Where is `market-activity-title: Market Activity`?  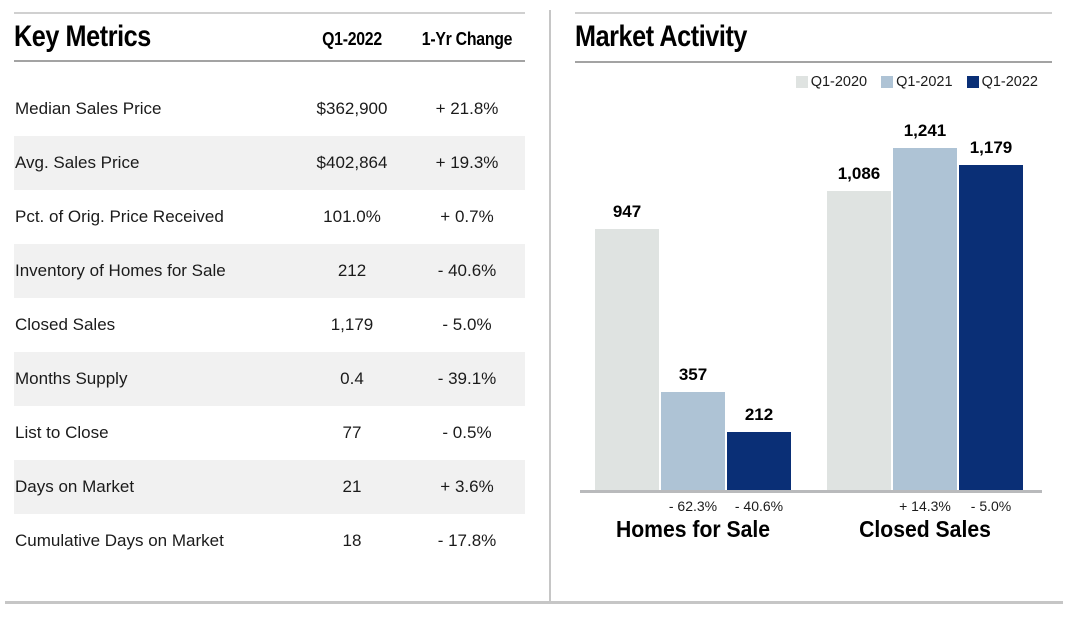
market-activity-title: Market Activity is located at coordinates (661, 36).